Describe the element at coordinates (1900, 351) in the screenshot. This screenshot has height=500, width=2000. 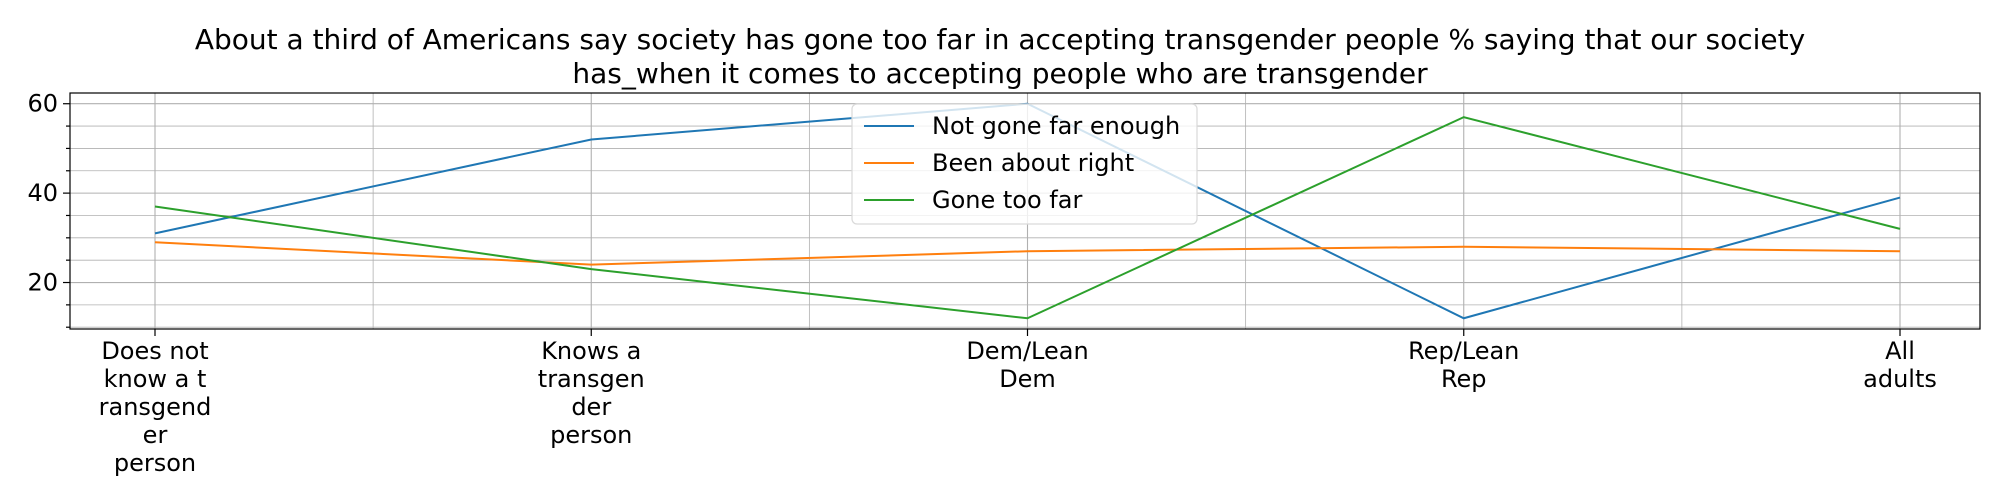
I see `x-tick-label-line: All` at that location.